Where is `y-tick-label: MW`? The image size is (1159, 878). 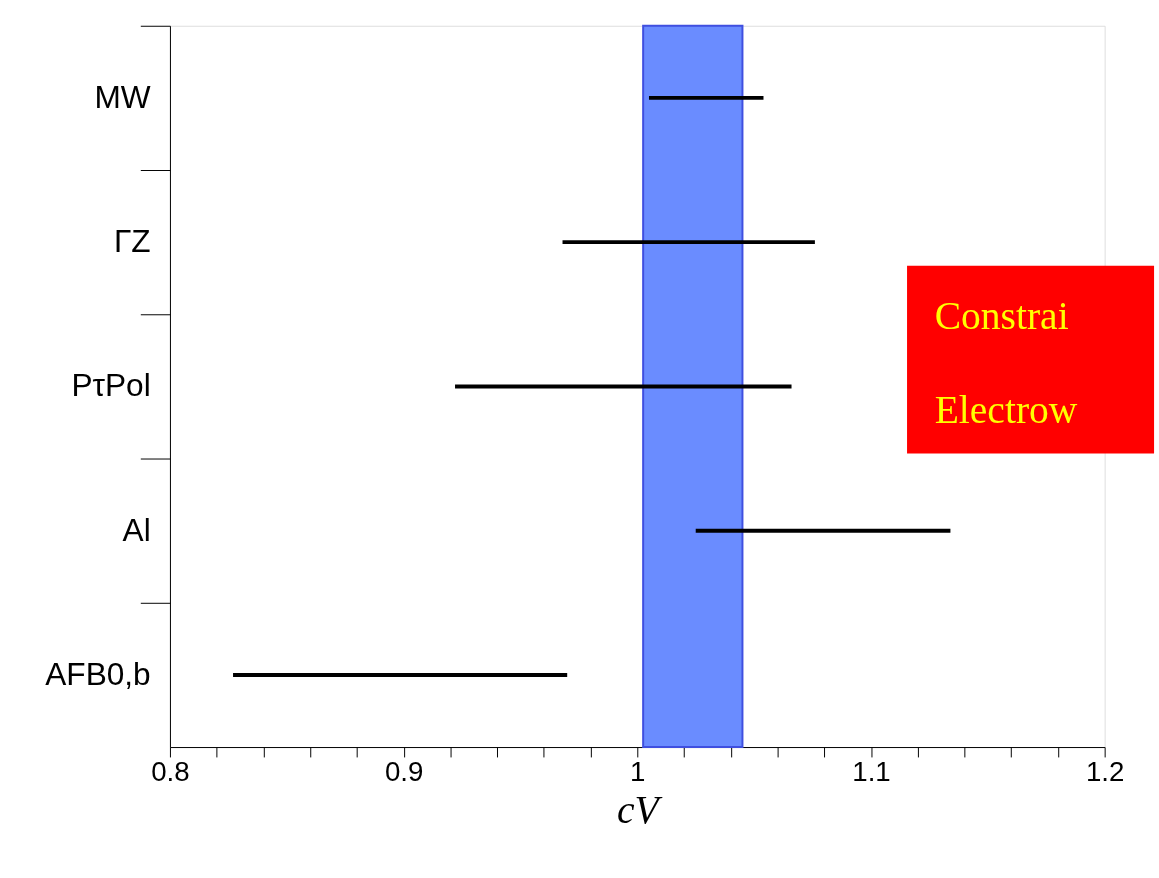
y-tick-label: MW is located at coordinates (122, 96).